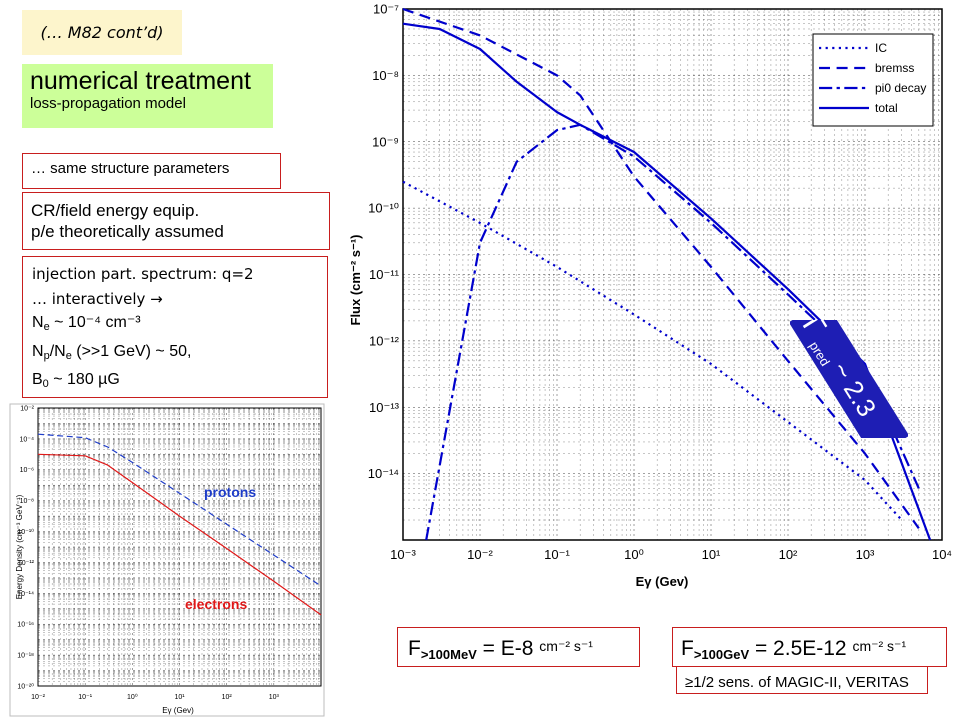 This screenshot has width=960, height=720. What do you see at coordinates (102, 32) in the screenshot?
I see `continuation-label: (… M82 cont’d)` at bounding box center [102, 32].